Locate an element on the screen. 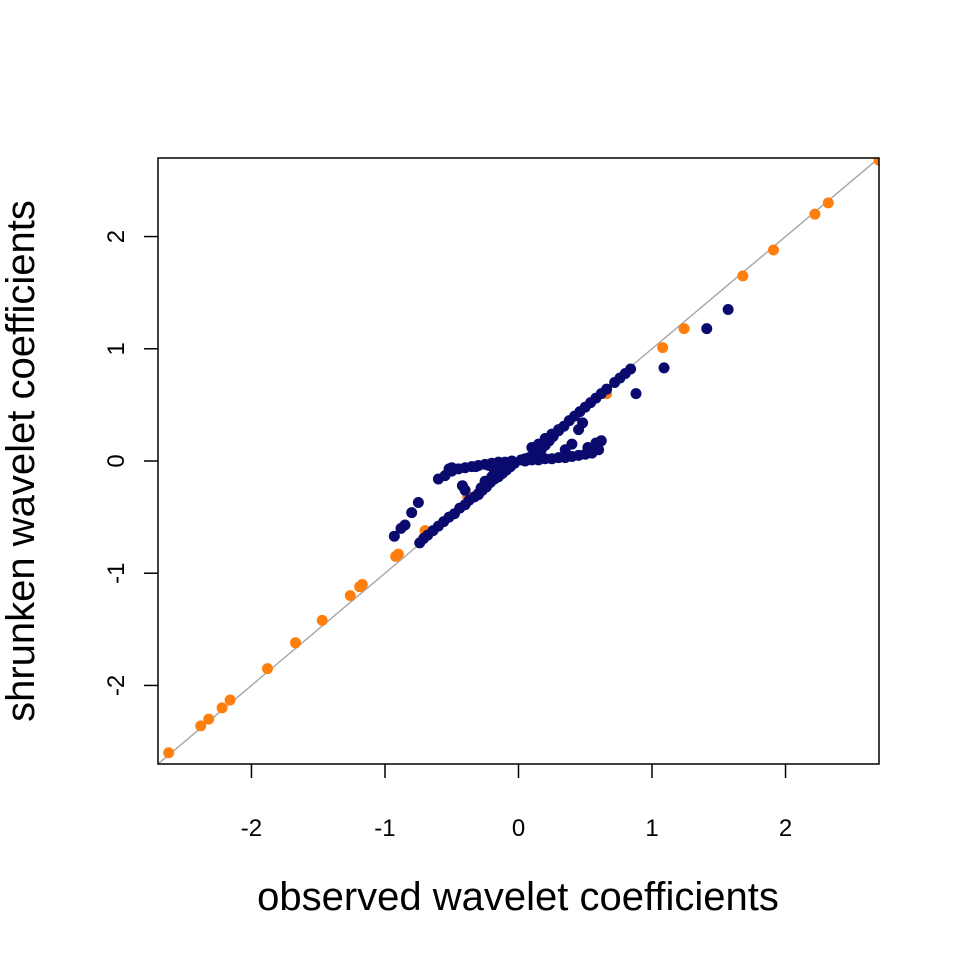  x-tick-label: 0 is located at coordinates (518, 828).